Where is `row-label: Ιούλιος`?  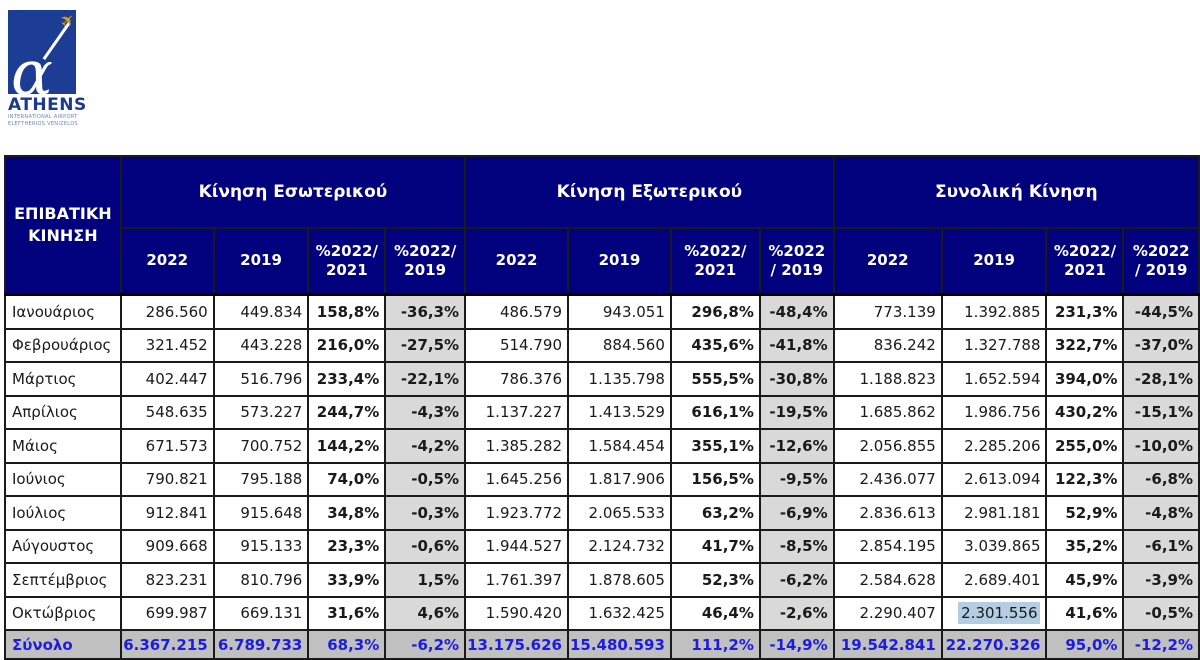 row-label: Ιούλιος is located at coordinates (63, 513).